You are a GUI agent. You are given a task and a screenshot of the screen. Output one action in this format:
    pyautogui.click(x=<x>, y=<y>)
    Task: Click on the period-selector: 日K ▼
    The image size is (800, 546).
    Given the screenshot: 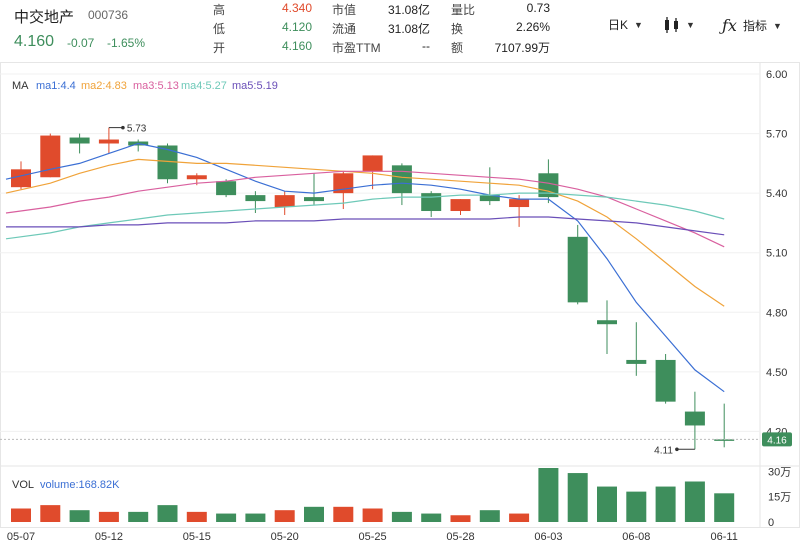 What is the action you would take?
    pyautogui.click(x=625, y=24)
    